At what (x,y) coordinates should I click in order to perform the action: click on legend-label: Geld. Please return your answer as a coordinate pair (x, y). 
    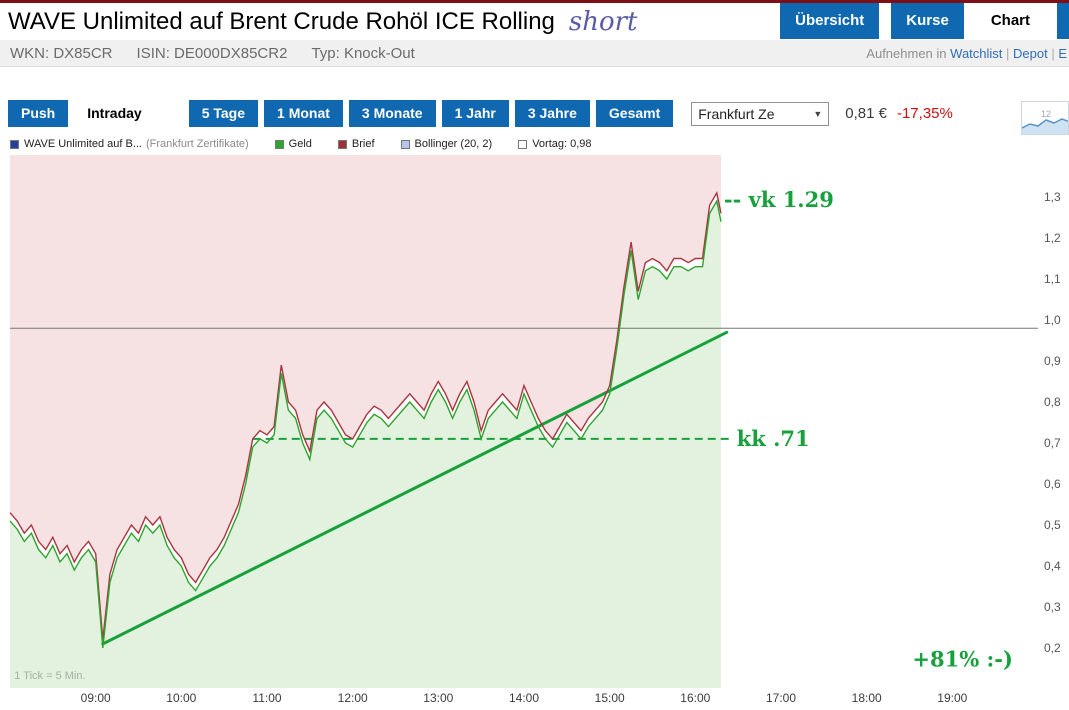
    Looking at the image, I should click on (300, 144).